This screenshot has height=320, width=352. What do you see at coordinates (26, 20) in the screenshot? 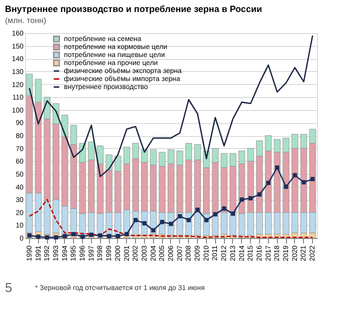
I see `chart-subtitle: (млн. тонн)` at bounding box center [26, 20].